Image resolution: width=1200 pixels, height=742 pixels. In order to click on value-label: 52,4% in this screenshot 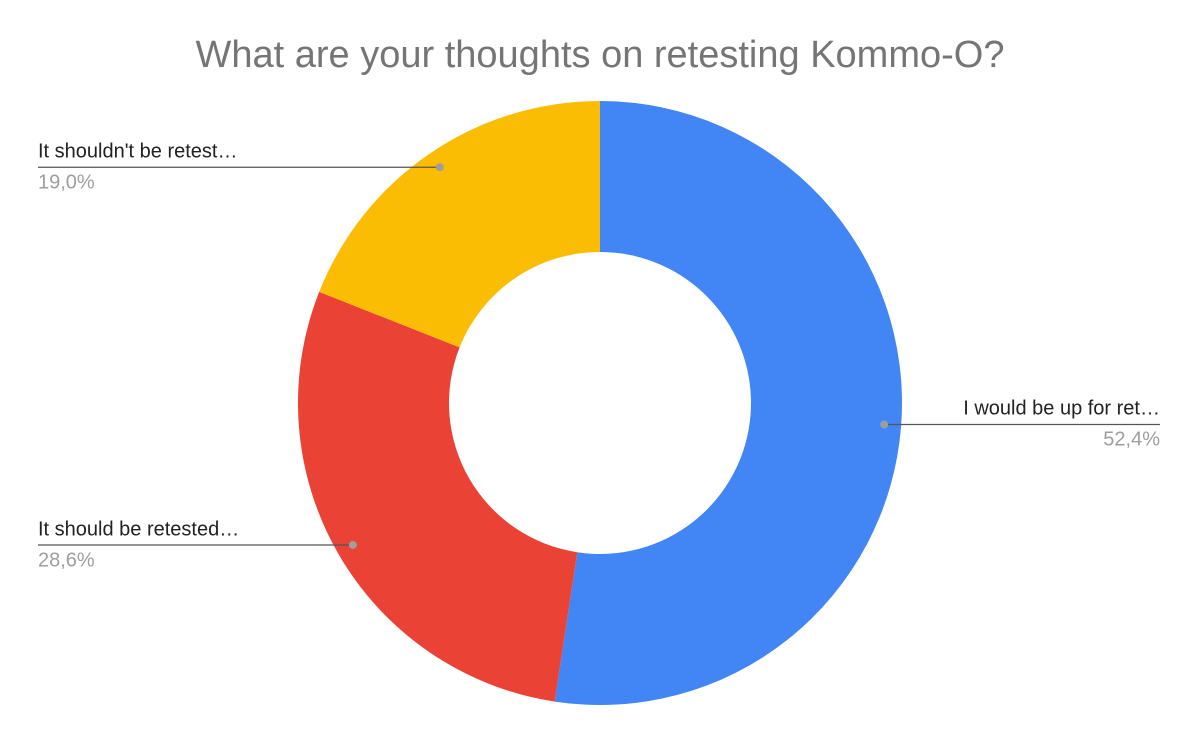, I will do `click(1131, 440)`.